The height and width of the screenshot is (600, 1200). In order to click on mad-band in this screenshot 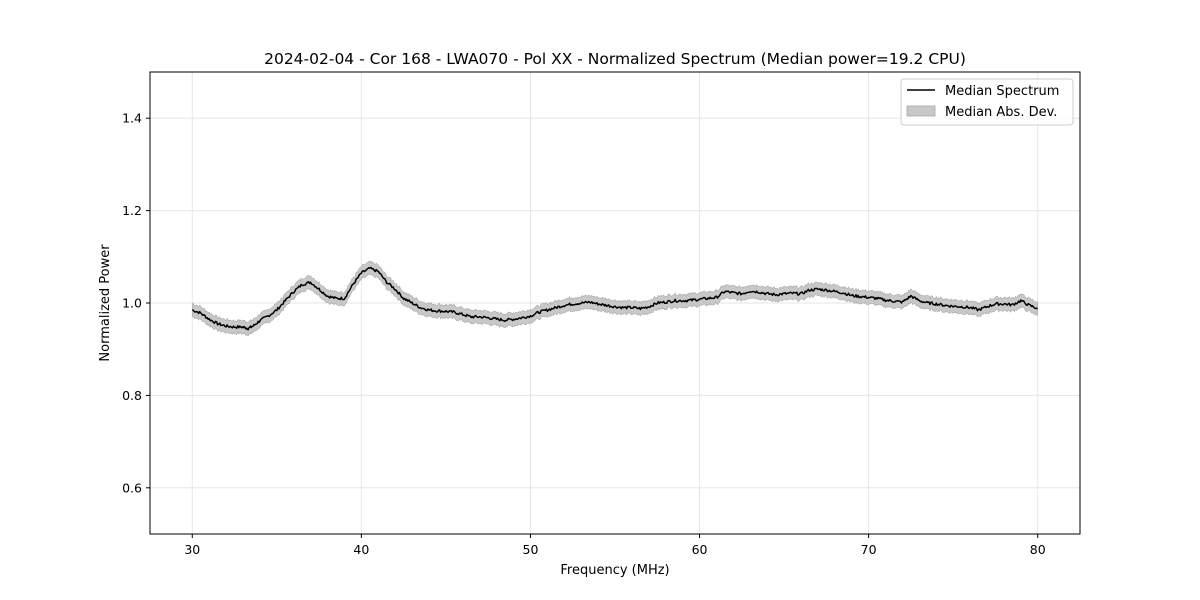, I will do `click(615, 298)`.